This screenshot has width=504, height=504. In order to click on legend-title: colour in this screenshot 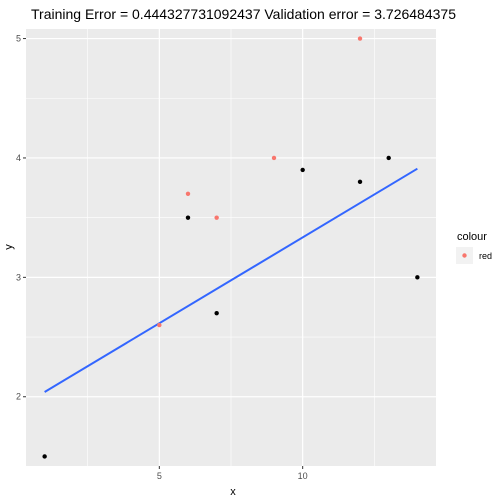, I will do `click(472, 237)`.